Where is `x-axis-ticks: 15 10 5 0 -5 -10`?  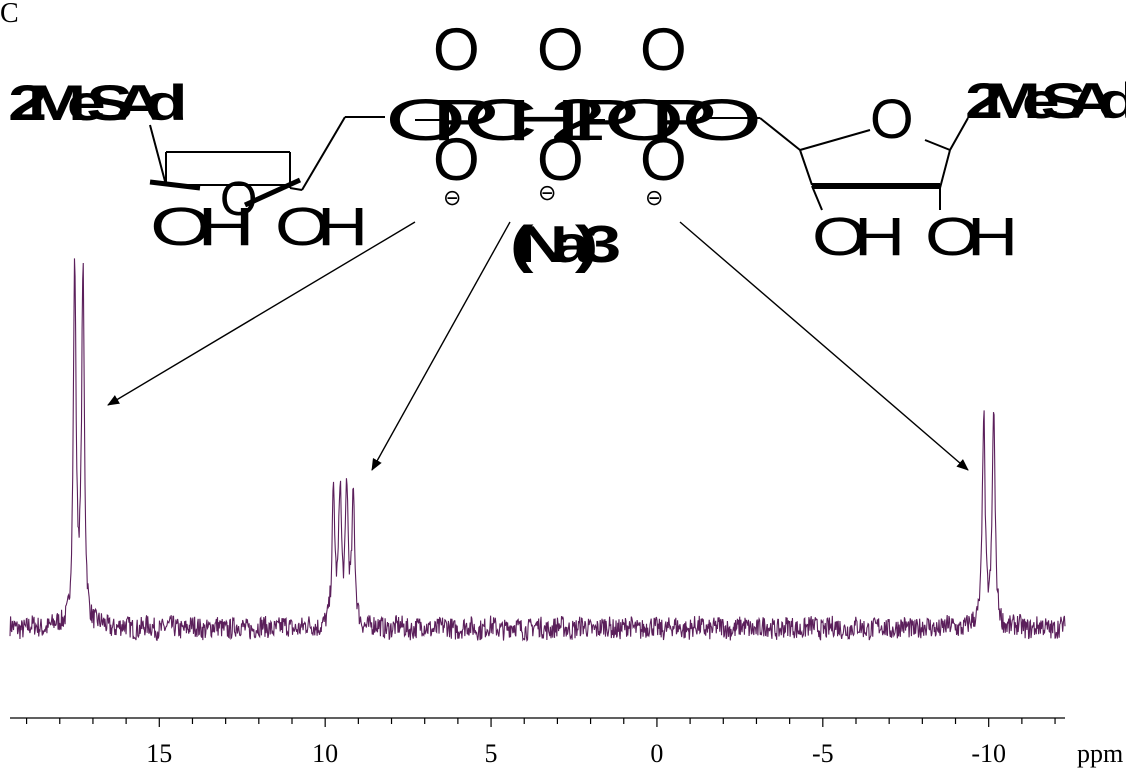 x-axis-ticks: 15 10 5 0 -5 -10 is located at coordinates (540, 743).